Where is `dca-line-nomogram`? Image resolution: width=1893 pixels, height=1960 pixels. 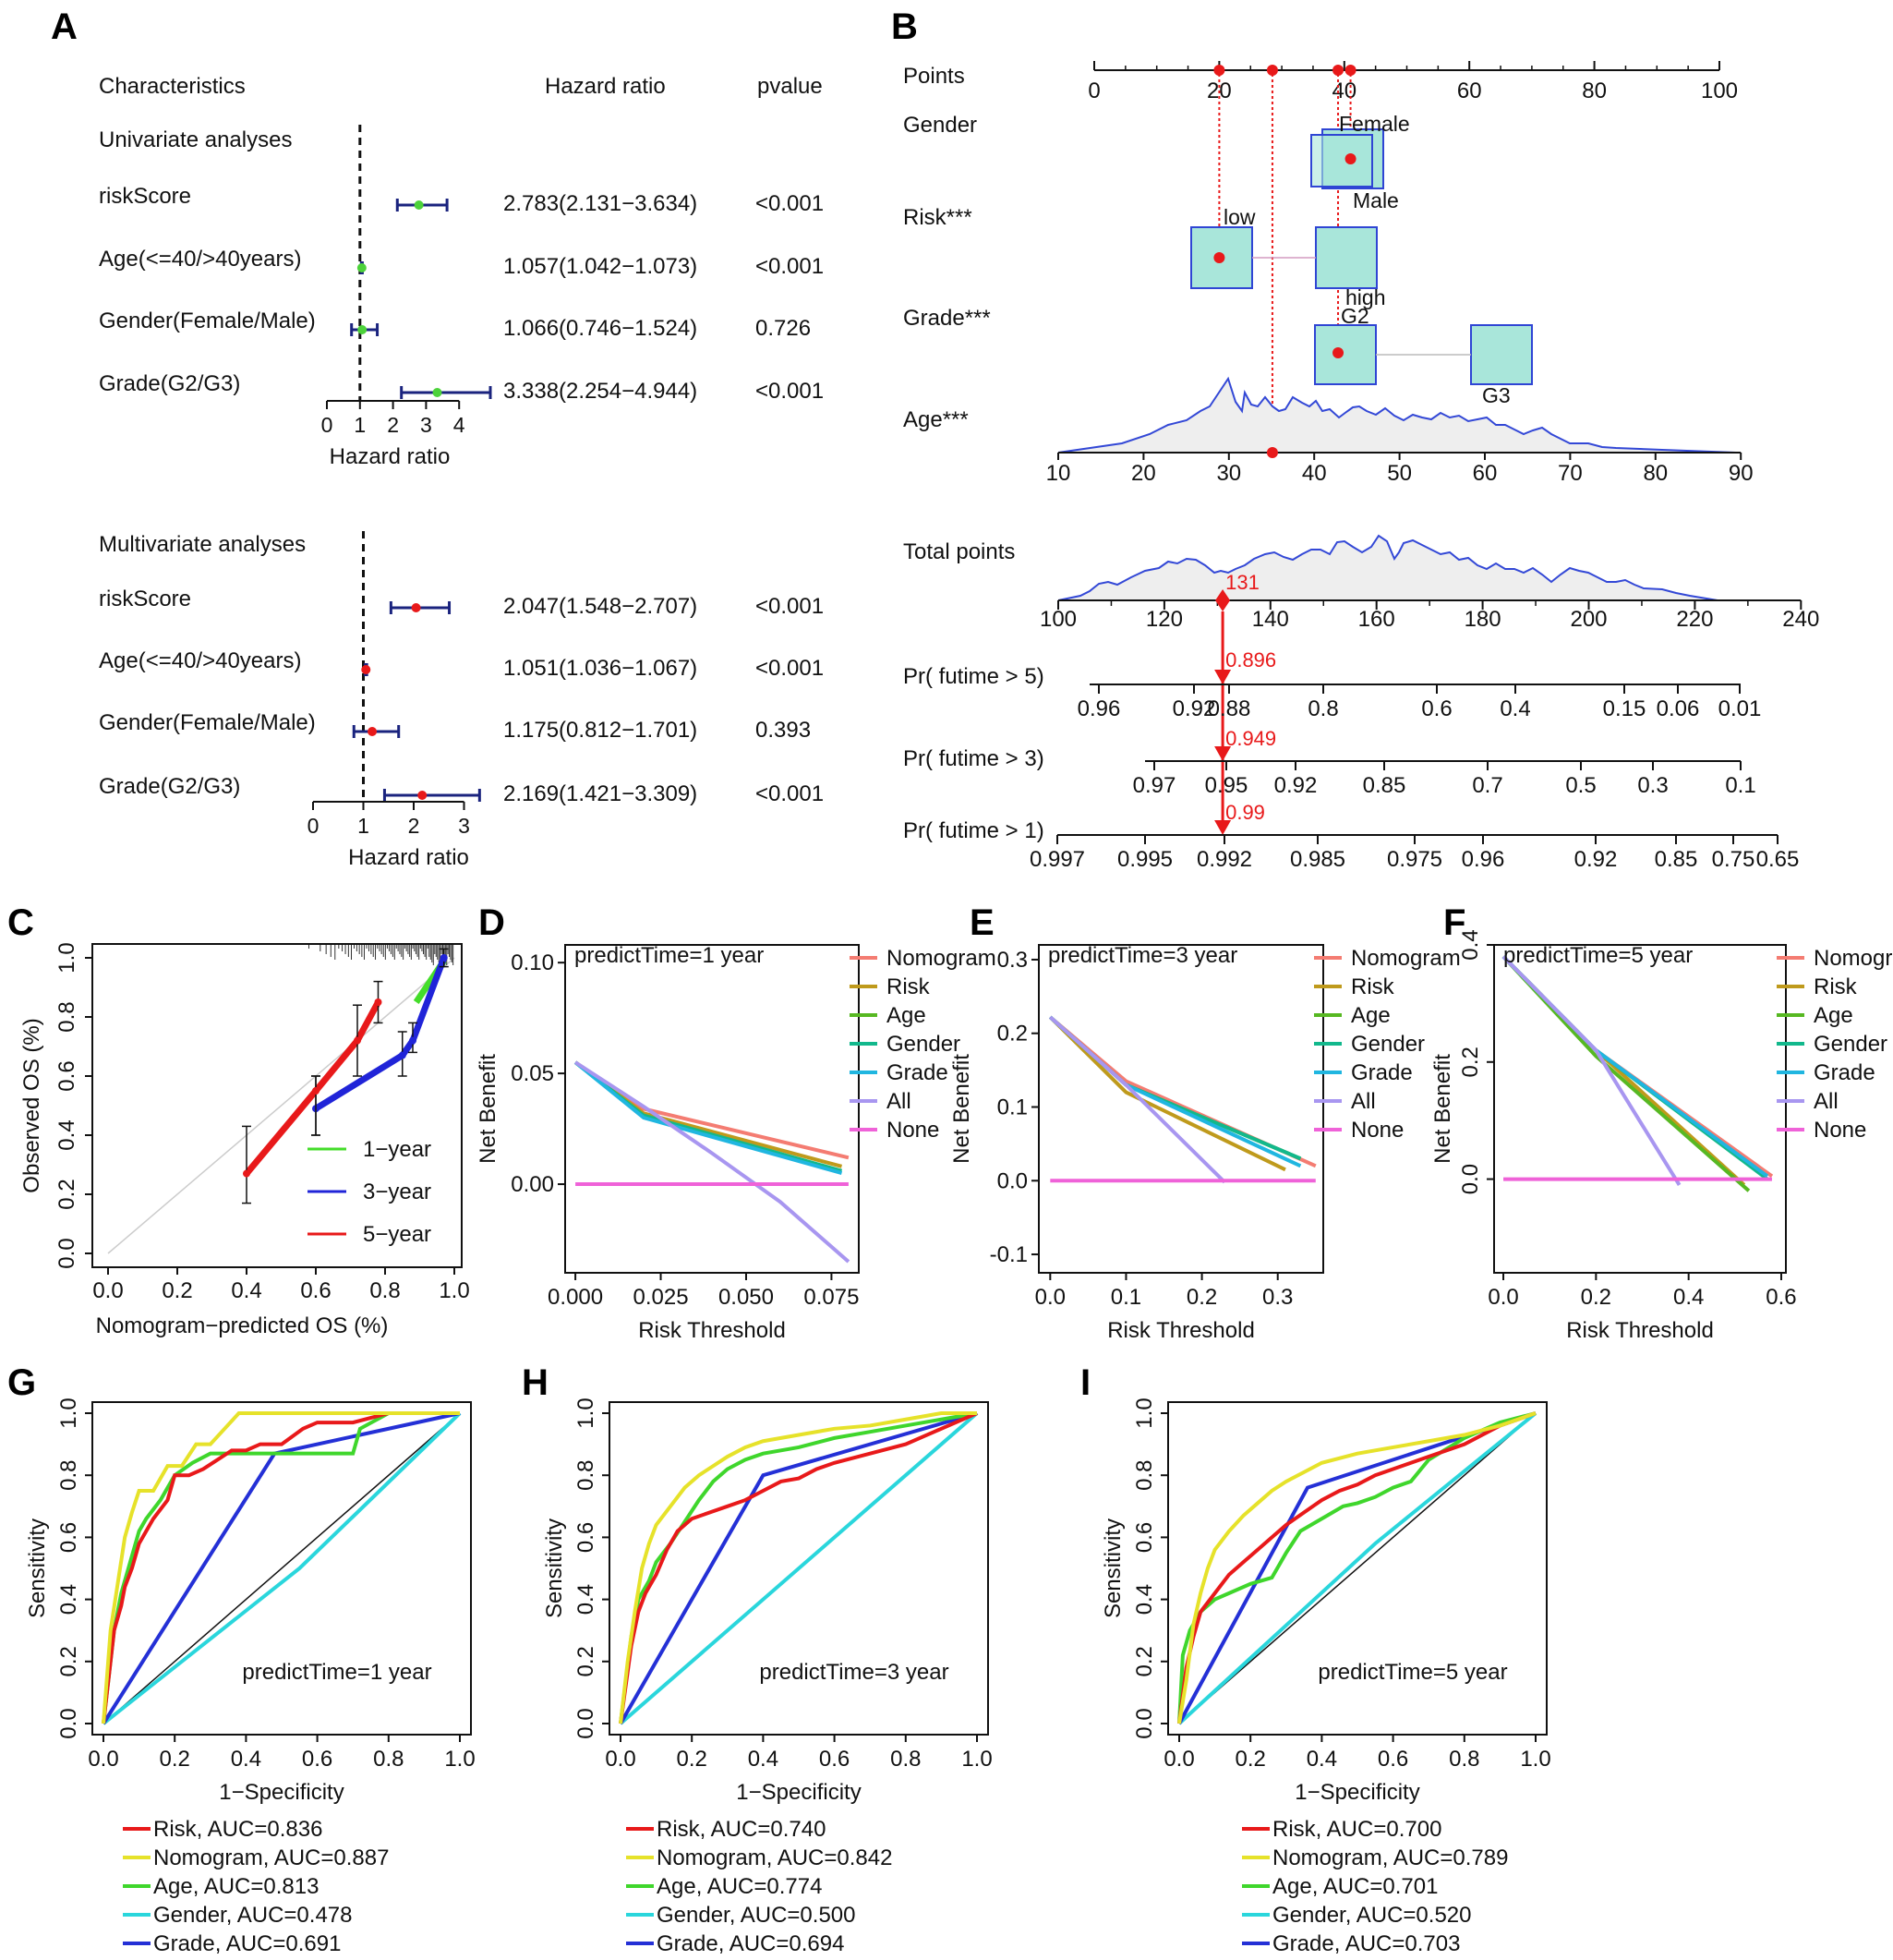
dca-line-nomogram is located at coordinates (1637, 1067).